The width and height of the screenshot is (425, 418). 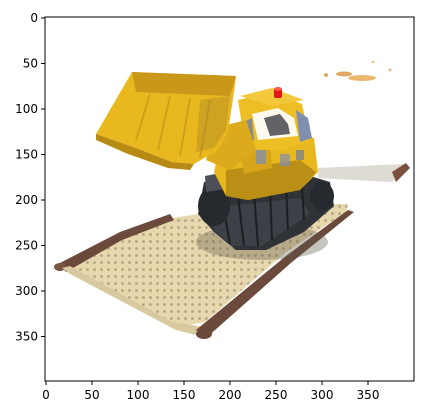 I want to click on y-tick-label: 350, so click(x=26, y=337).